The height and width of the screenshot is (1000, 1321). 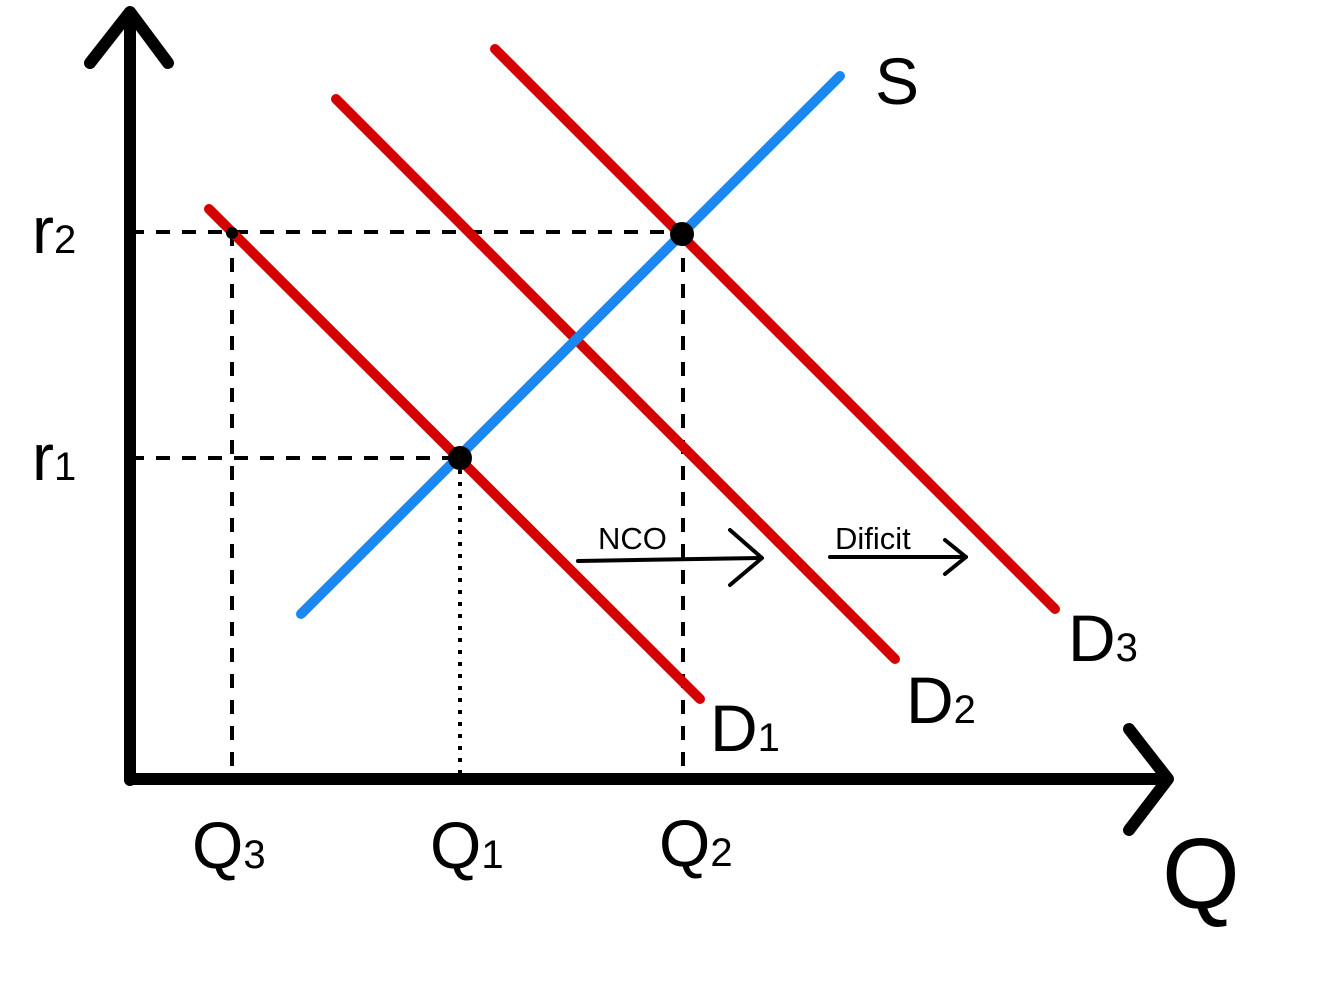 I want to click on demand-label-d3-sub: 3, so click(x=1127, y=648).